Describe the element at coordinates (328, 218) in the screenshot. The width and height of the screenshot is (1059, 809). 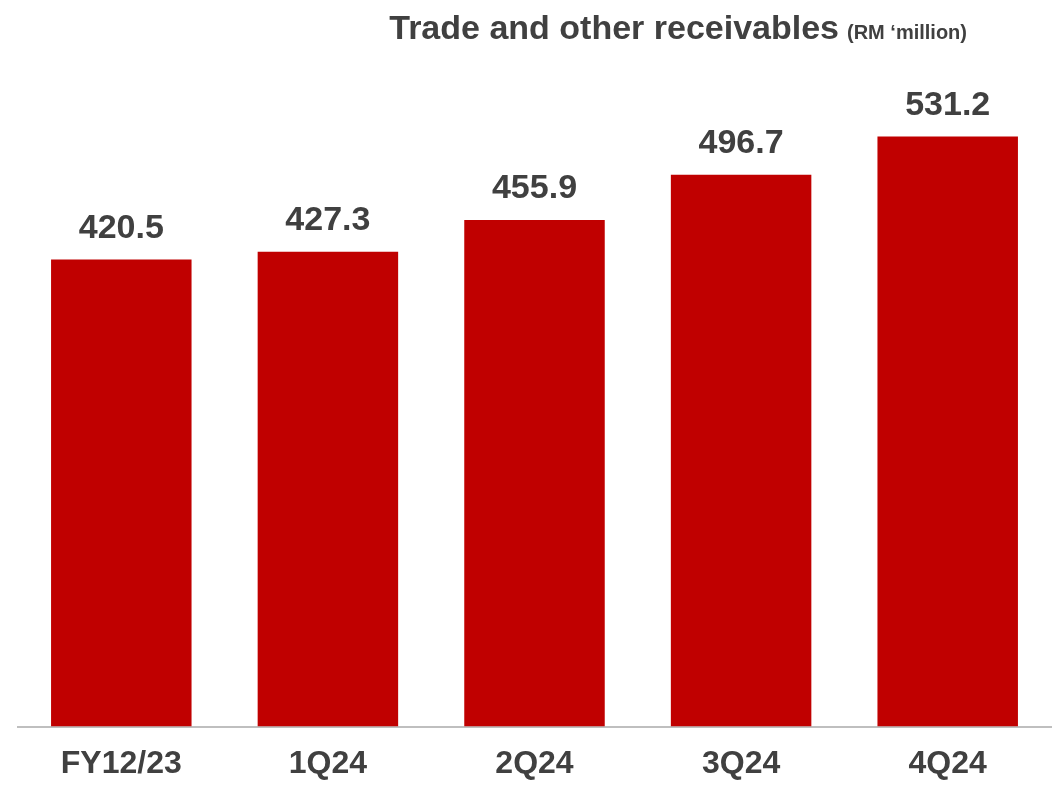
I see `data-label: 427.3` at that location.